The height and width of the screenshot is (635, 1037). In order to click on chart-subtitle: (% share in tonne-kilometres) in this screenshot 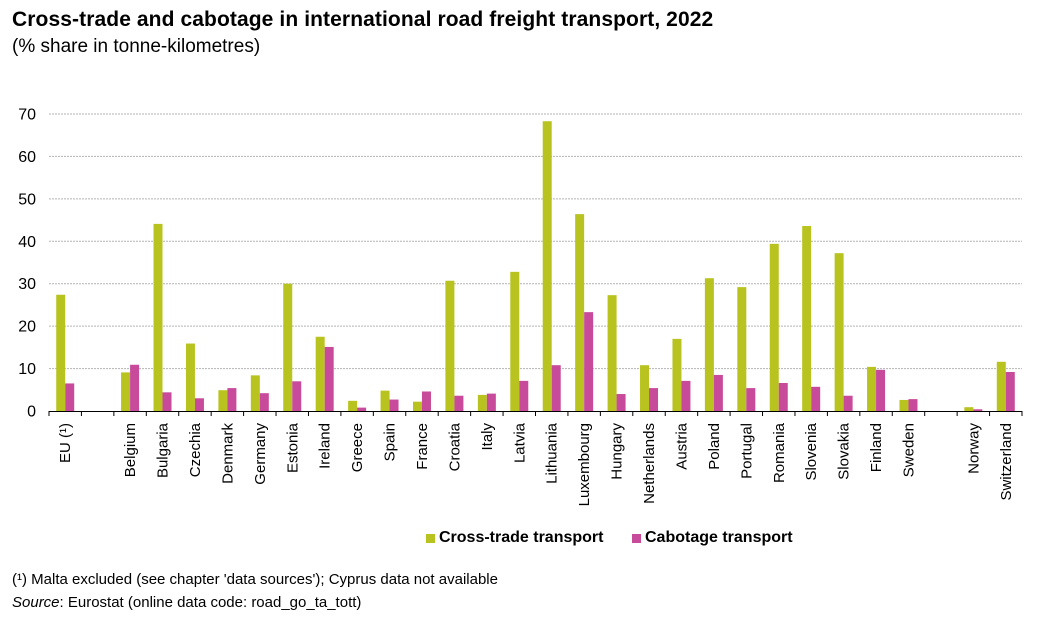, I will do `click(136, 46)`.